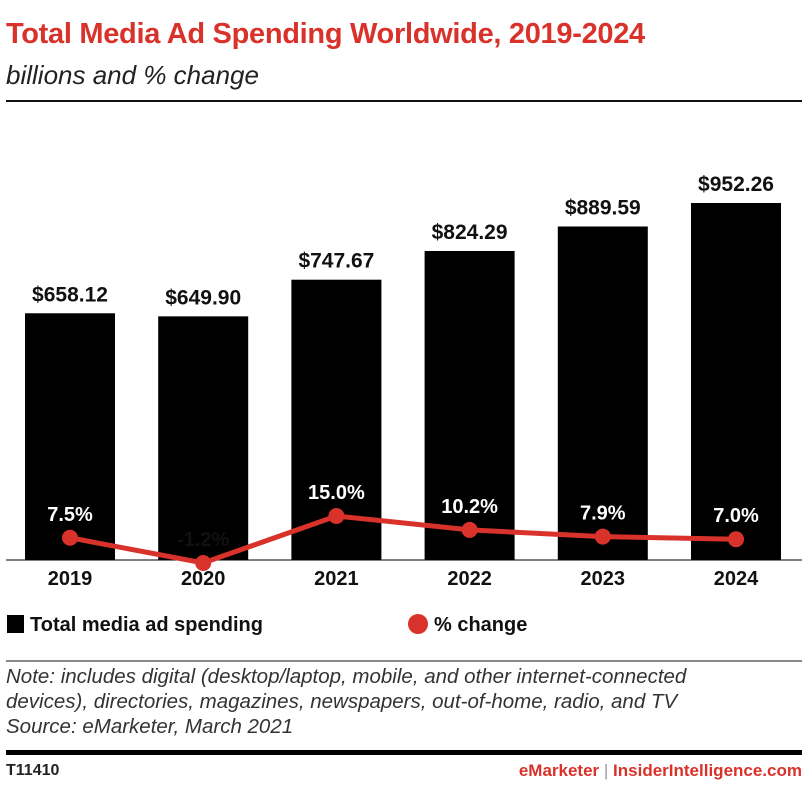  Describe the element at coordinates (132, 75) in the screenshot. I see `chart-subtitle: billions and % change` at that location.